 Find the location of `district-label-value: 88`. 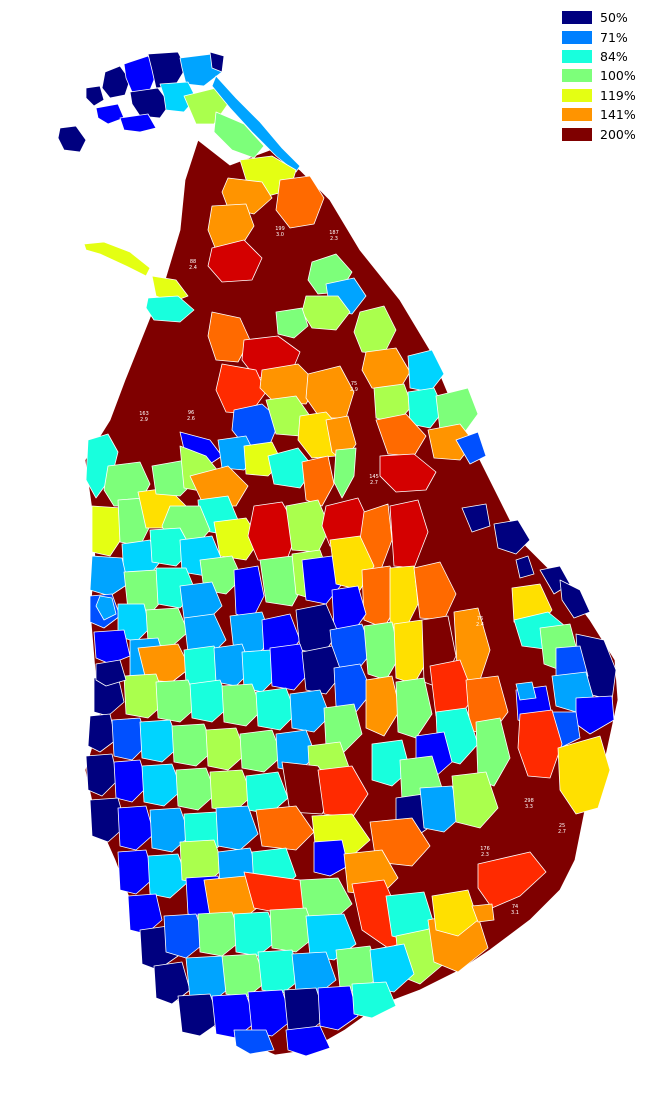

district-label-value: 88 is located at coordinates (193, 262).